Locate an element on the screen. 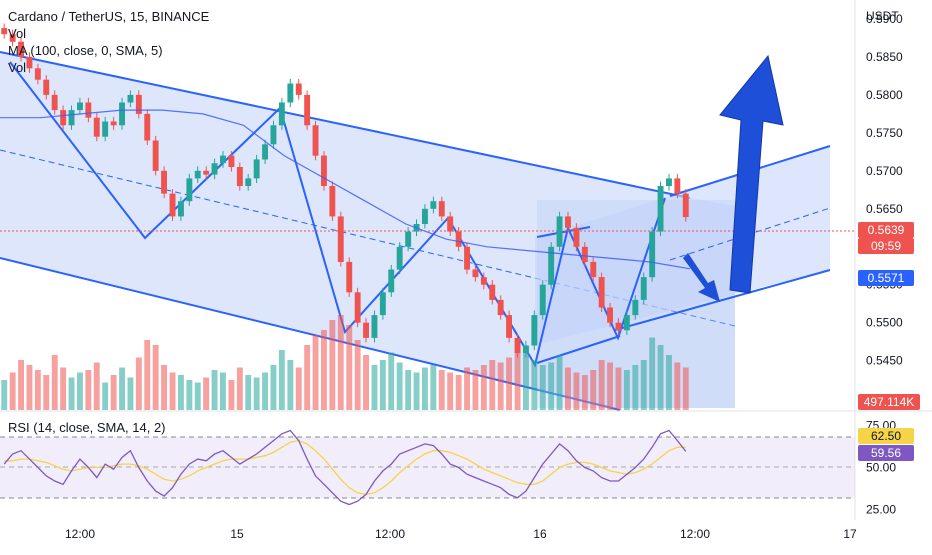 This screenshot has height=555, width=932. y-tick-label: 0.5450 is located at coordinates (884, 361).